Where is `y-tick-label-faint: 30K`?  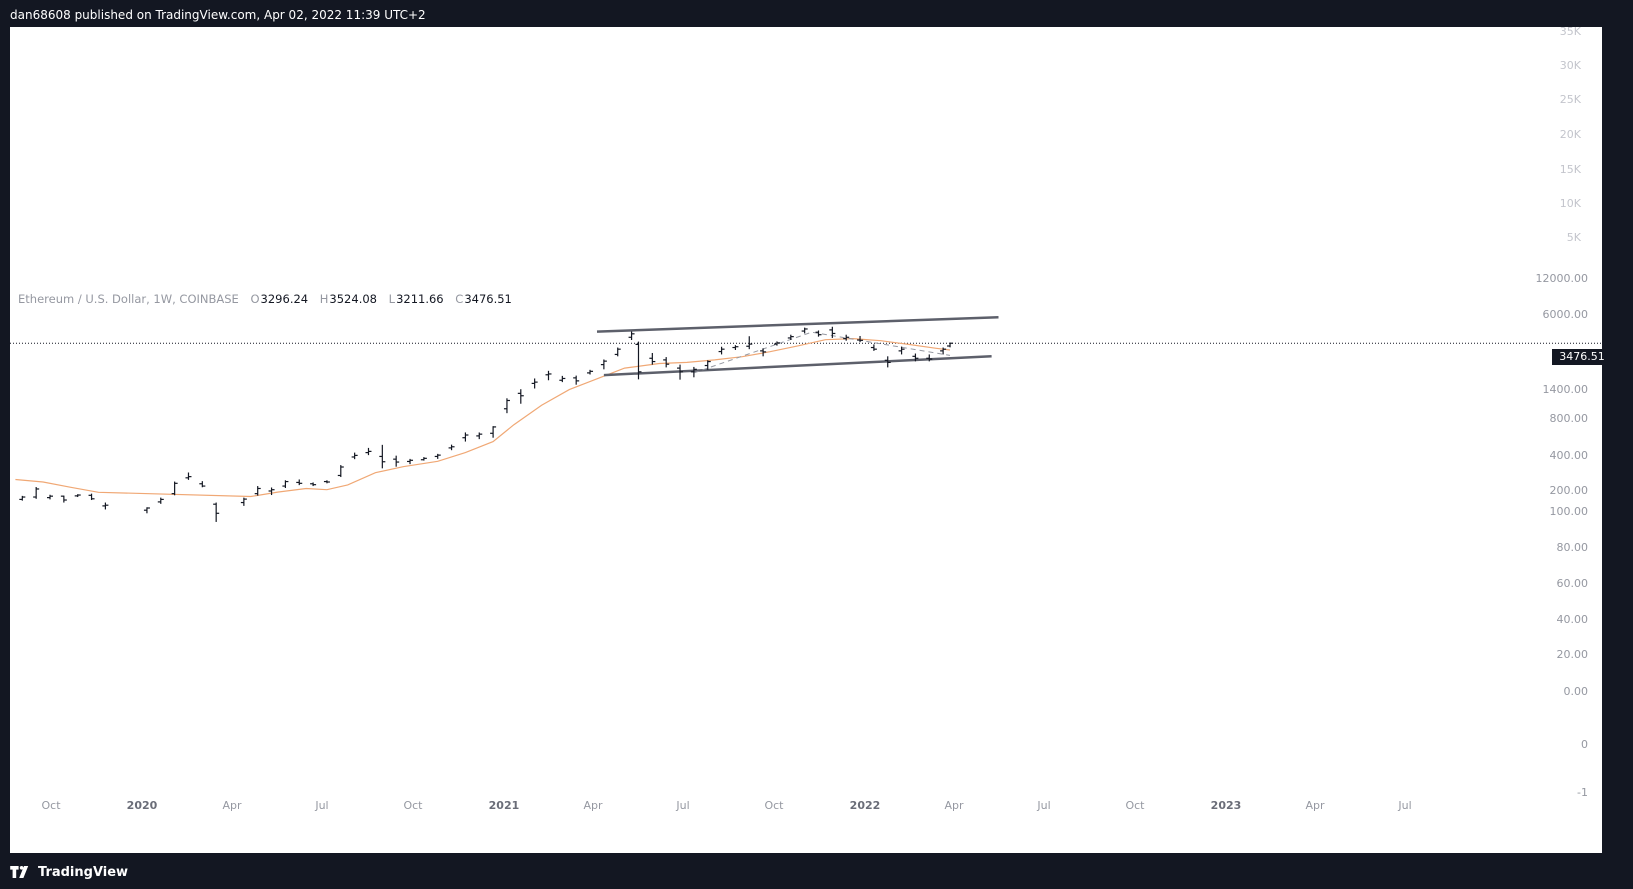
y-tick-label-faint: 30K is located at coordinates (1571, 65).